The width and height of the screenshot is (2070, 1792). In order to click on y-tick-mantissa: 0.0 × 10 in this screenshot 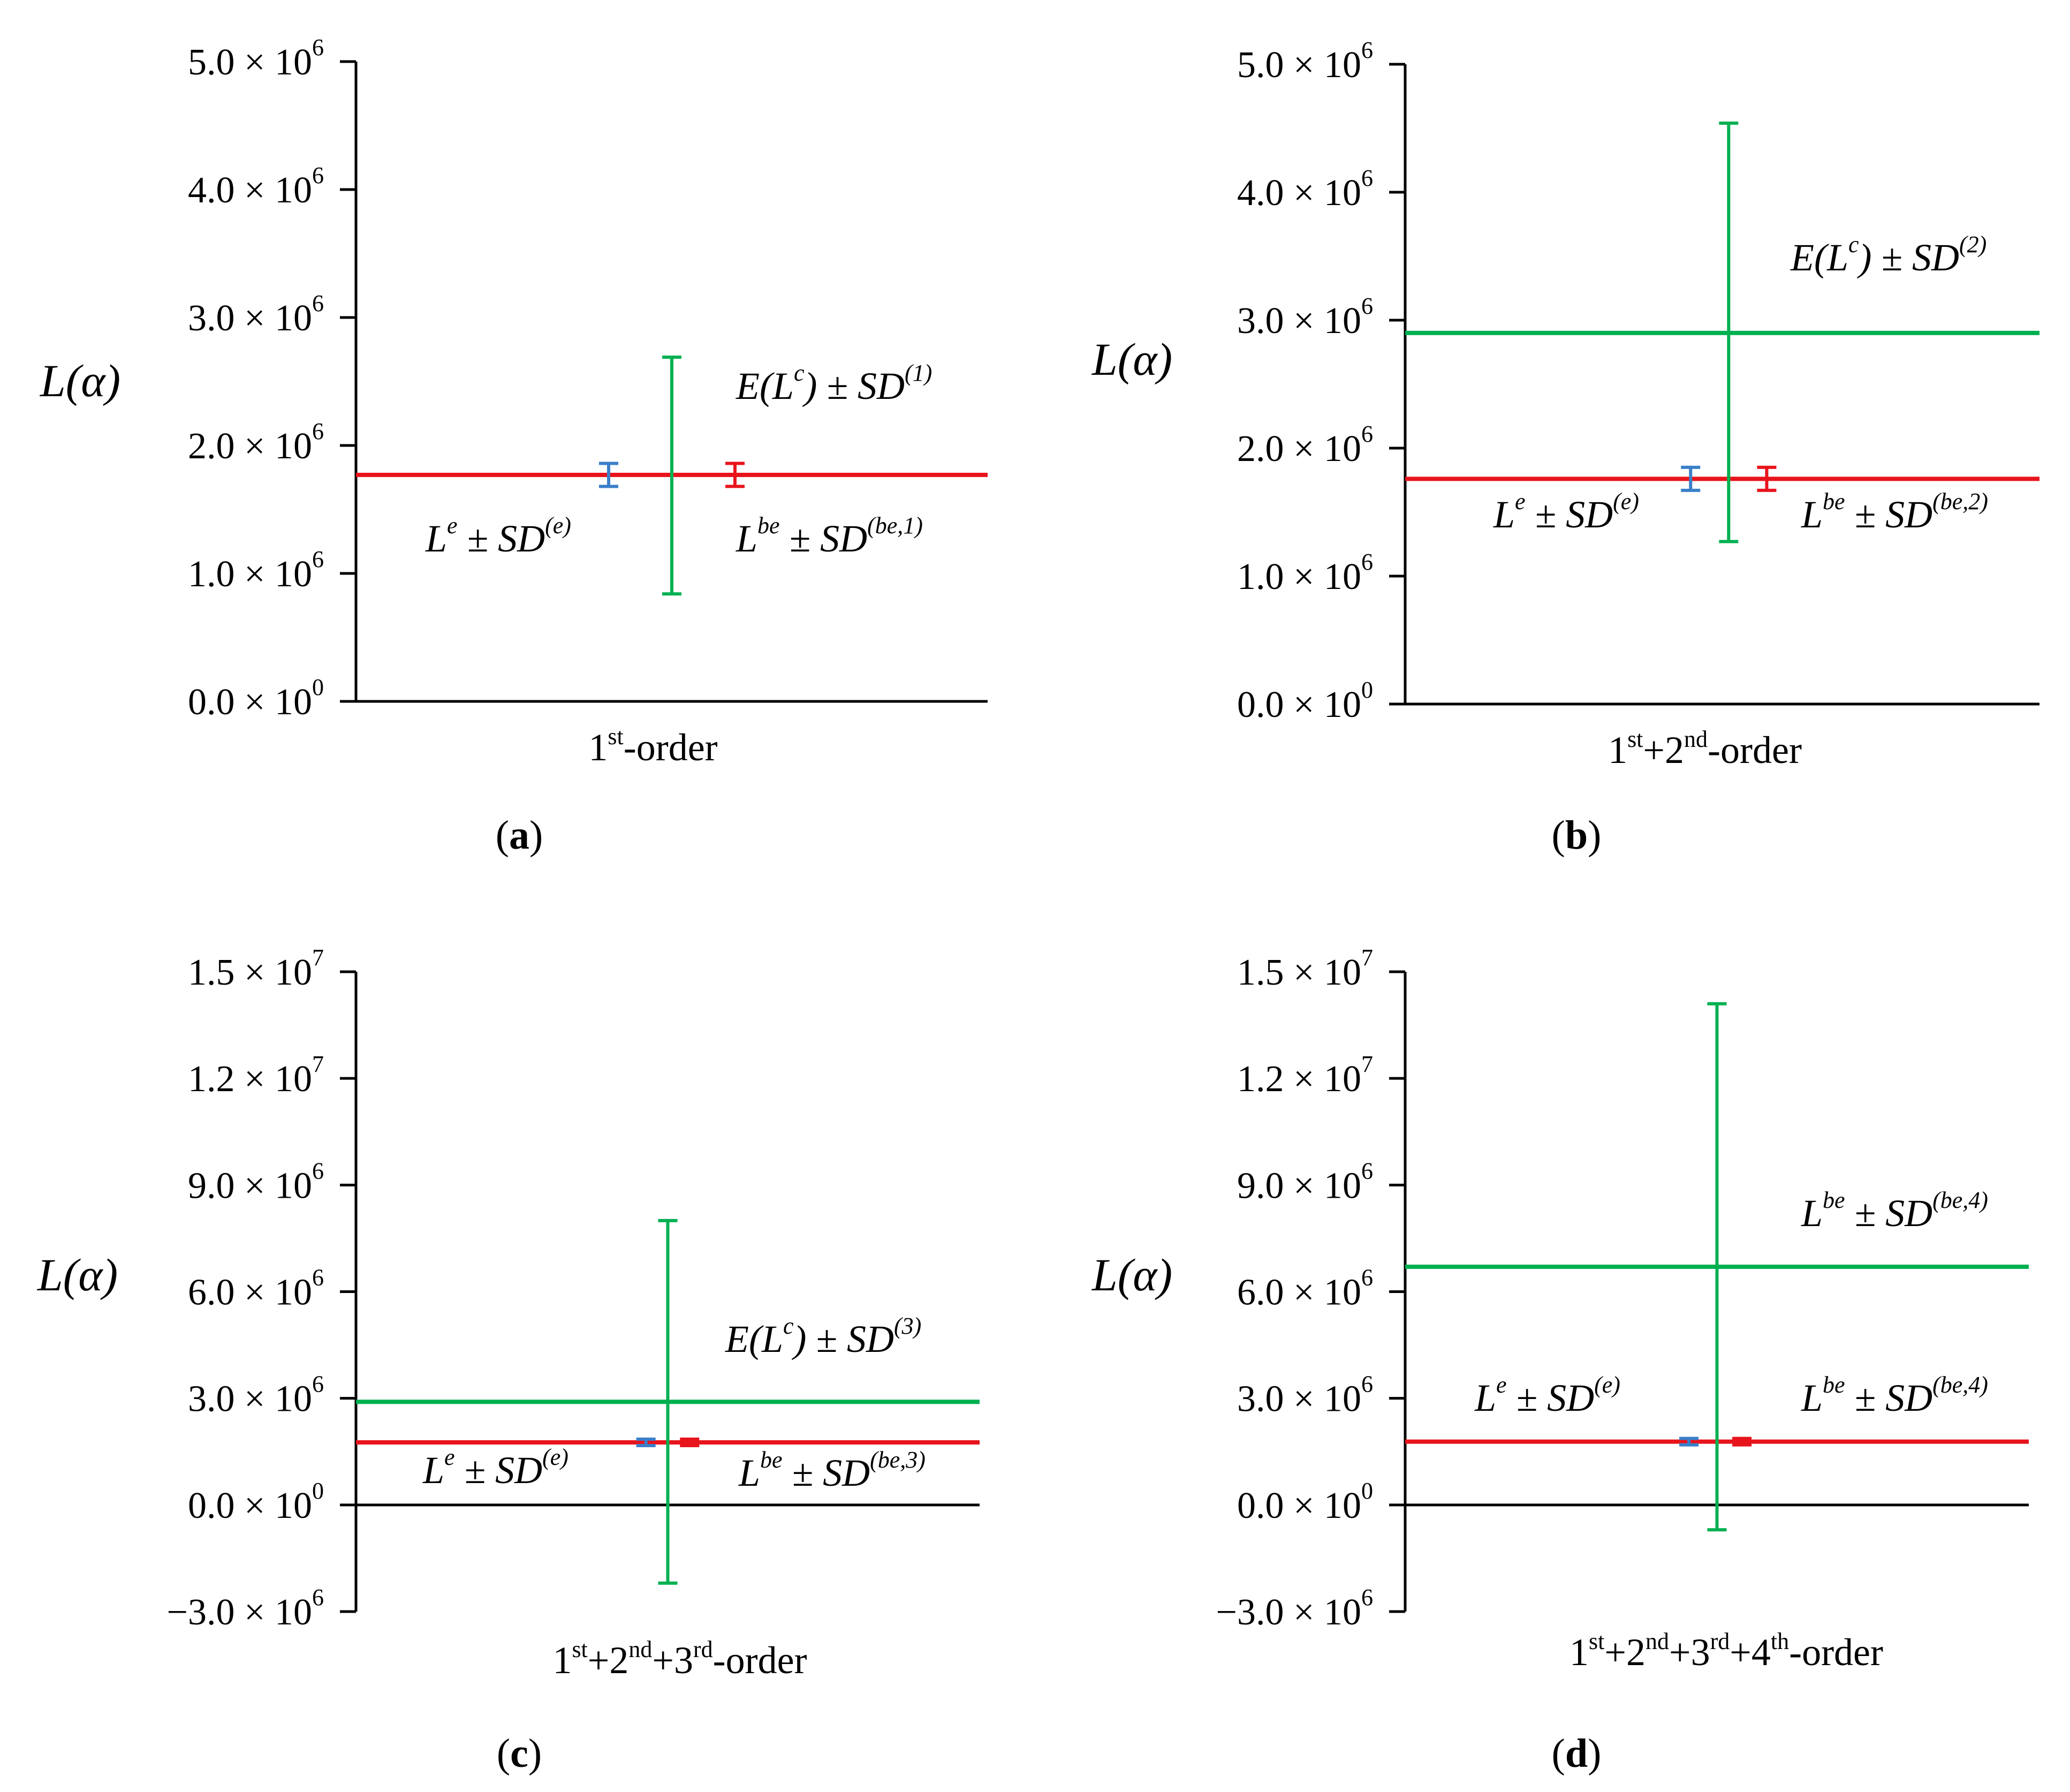, I will do `click(1299, 705)`.